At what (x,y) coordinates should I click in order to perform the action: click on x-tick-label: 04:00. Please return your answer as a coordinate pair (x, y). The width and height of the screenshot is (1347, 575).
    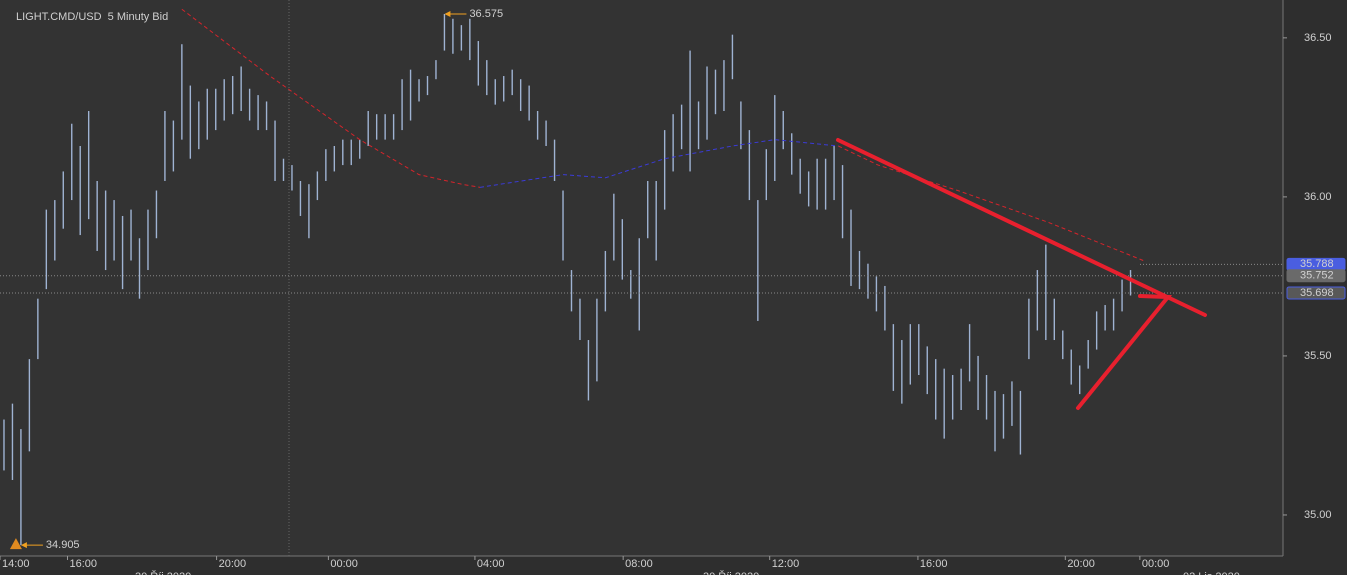
    Looking at the image, I should click on (491, 564).